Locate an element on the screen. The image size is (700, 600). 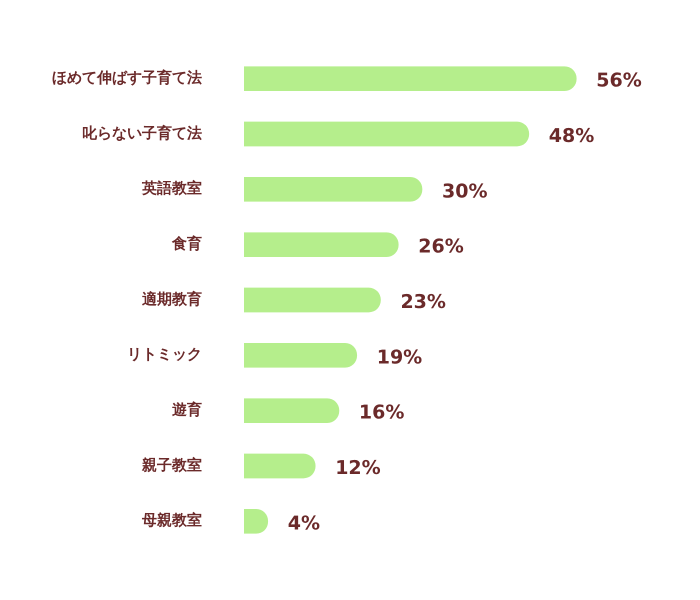
data-label: 19% is located at coordinates (399, 357).